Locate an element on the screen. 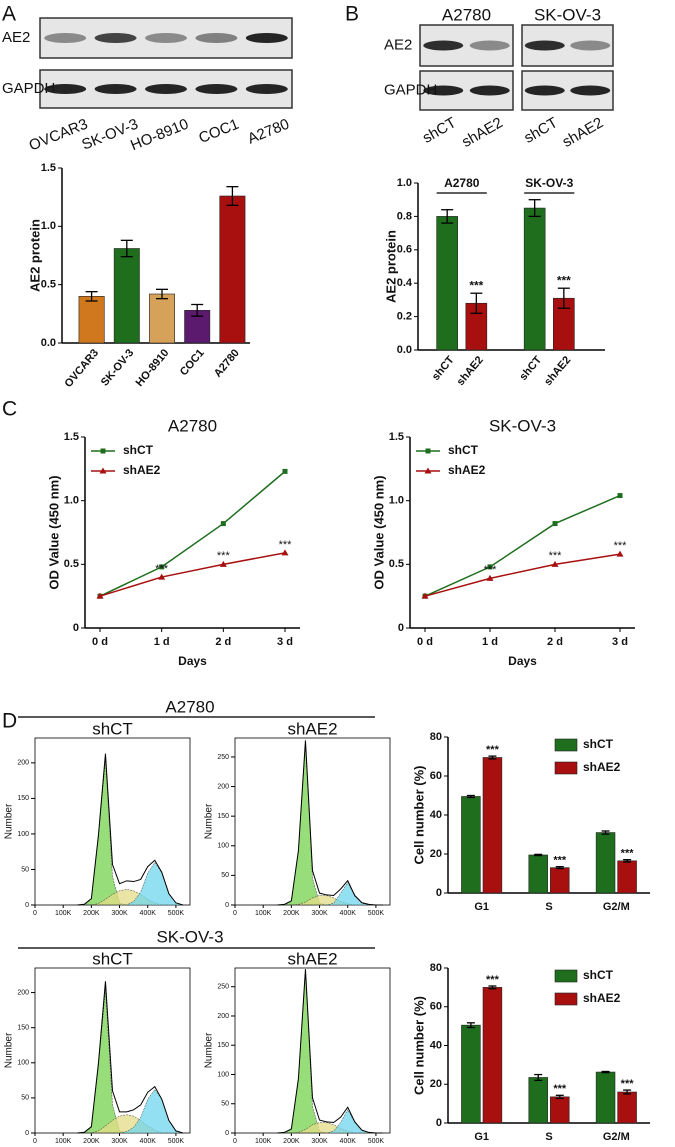 Image resolution: width=675 pixels, height=1147 pixels. x-tick-label: SK-OV-3 is located at coordinates (117, 367).